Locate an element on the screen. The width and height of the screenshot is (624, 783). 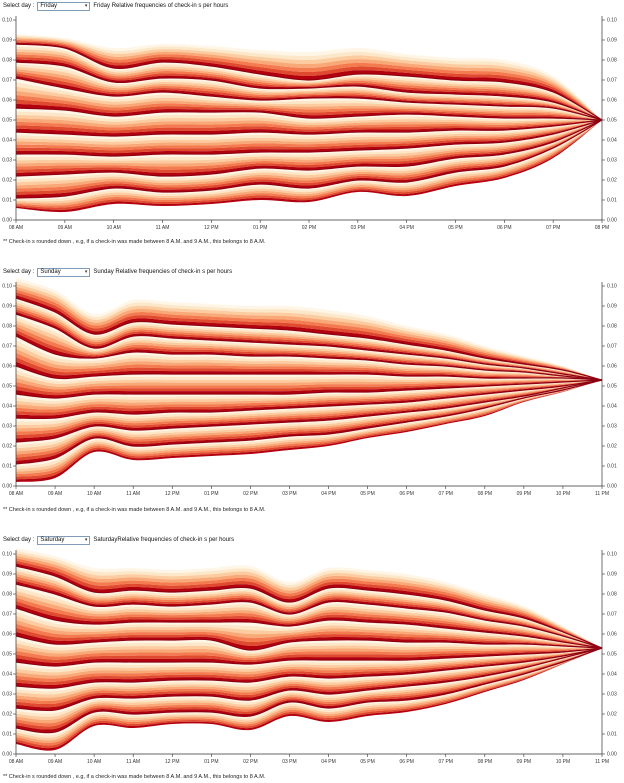
x-tick-label: 02 PM is located at coordinates (309, 228).